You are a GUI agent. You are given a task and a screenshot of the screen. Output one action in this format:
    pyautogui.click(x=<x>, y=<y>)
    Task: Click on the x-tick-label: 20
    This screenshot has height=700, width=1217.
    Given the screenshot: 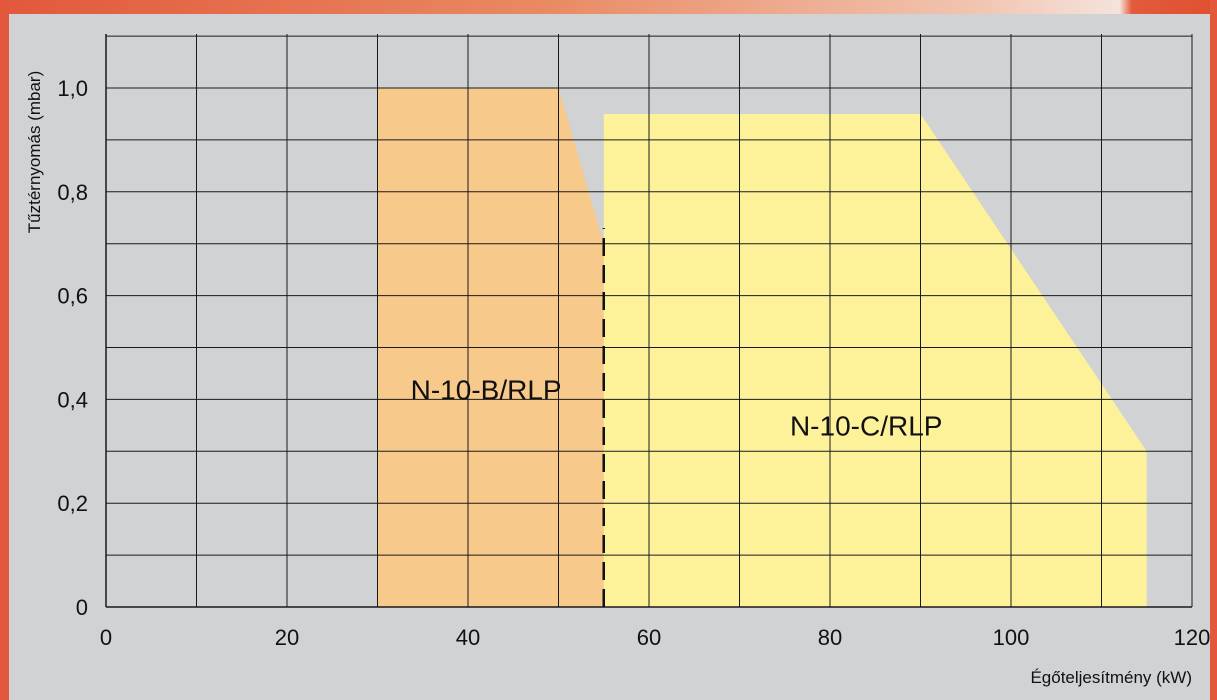 What is the action you would take?
    pyautogui.click(x=287, y=637)
    